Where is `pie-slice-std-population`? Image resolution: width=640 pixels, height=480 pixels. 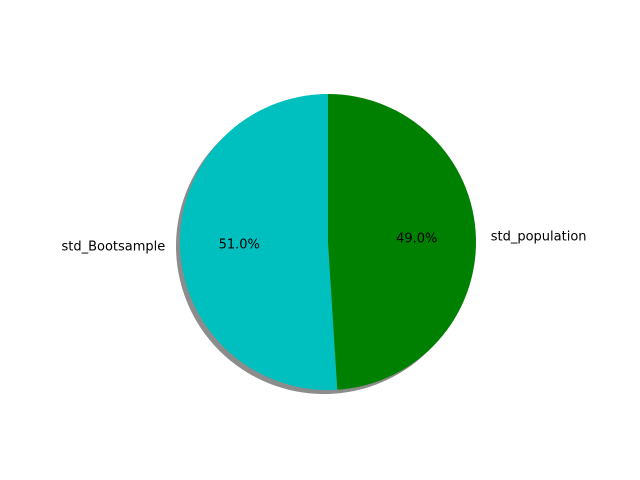 pie-slice-std-population is located at coordinates (402, 242).